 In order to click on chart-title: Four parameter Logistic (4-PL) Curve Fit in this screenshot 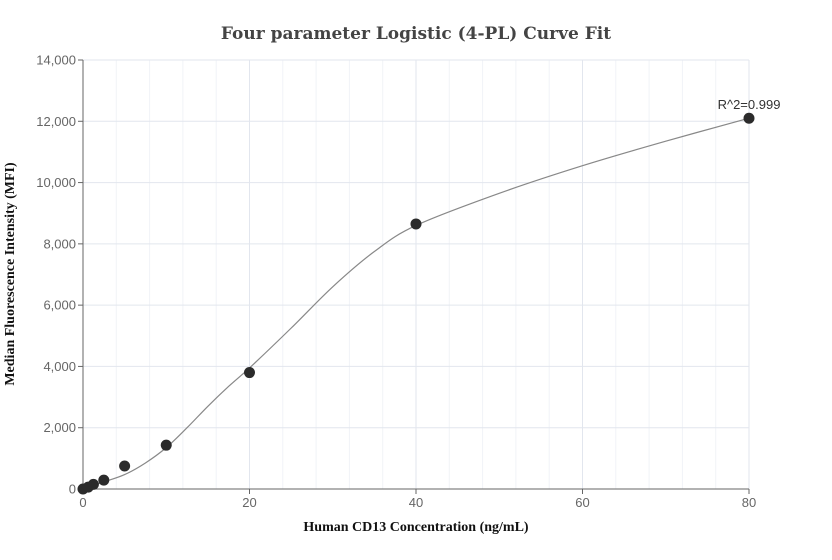, I will do `click(416, 34)`.